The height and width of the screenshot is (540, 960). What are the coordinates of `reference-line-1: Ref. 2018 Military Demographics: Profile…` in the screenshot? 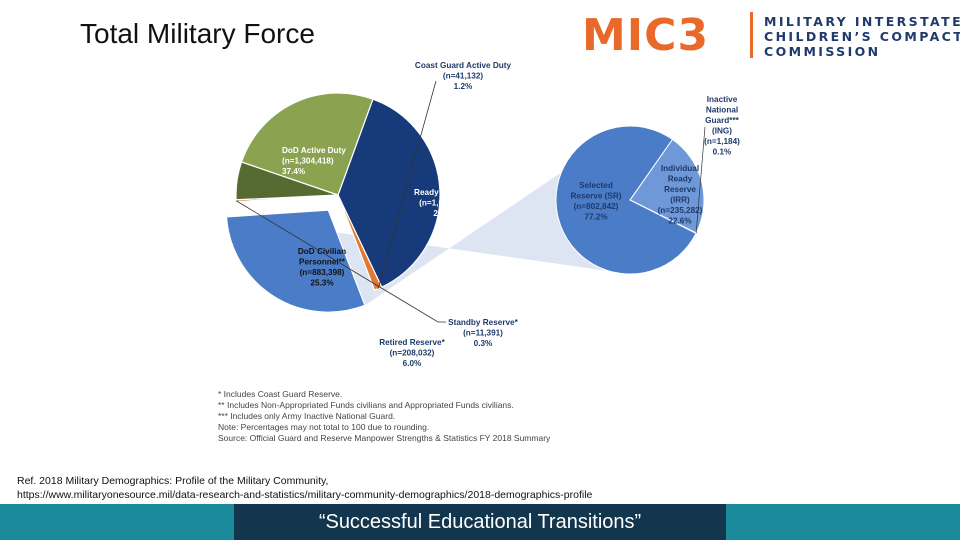 It's located at (173, 481).